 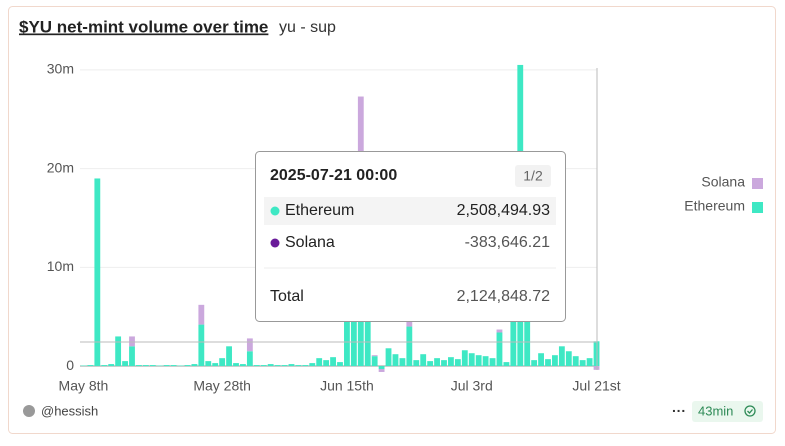 What do you see at coordinates (69, 410) in the screenshot?
I see `author: @hessish` at bounding box center [69, 410].